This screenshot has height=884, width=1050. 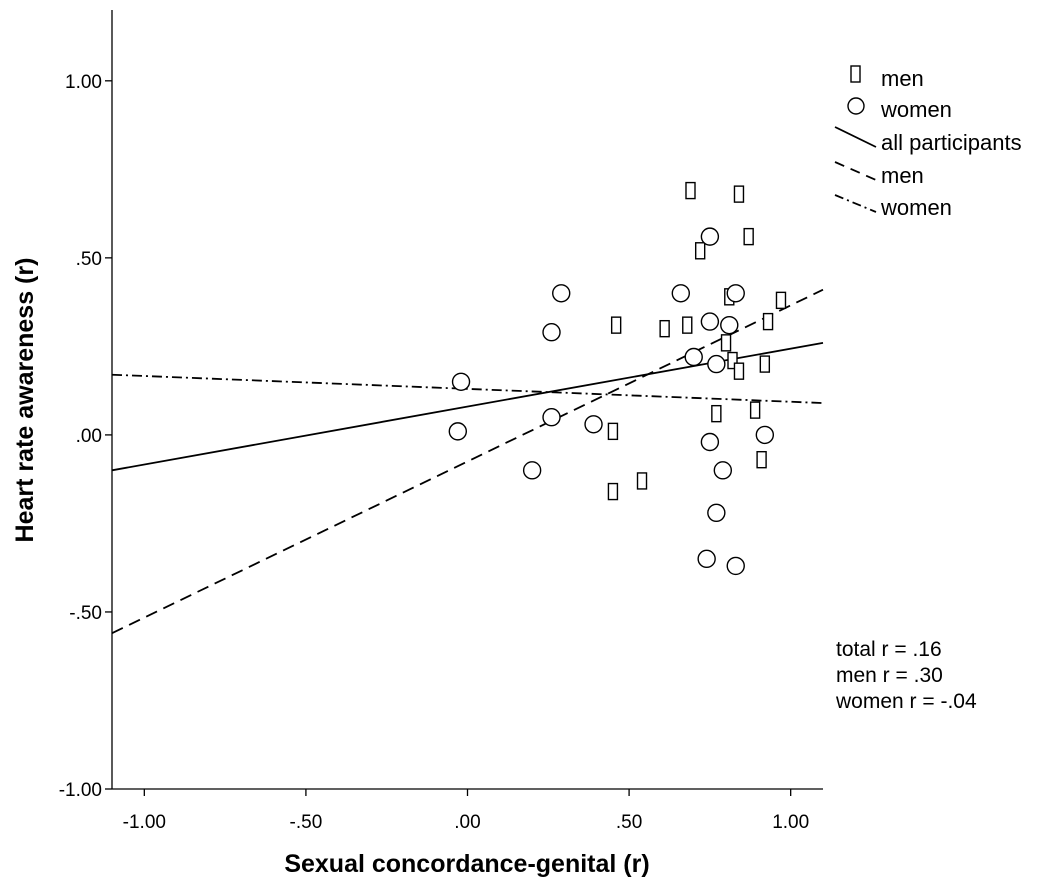 I want to click on annotation-total-r: total r = .16, so click(x=889, y=649).